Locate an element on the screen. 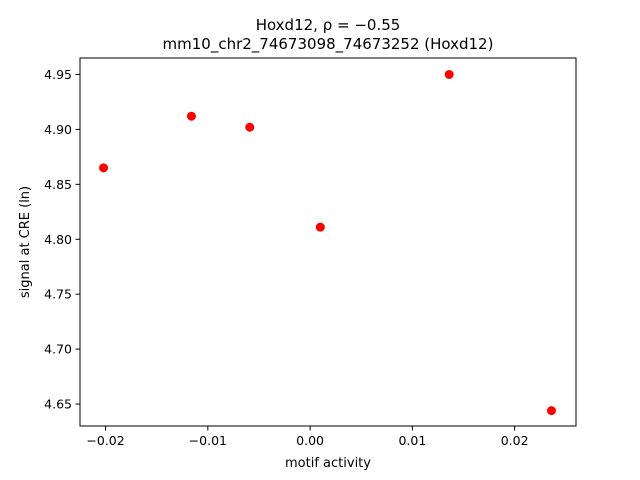  chart-title-line2: mm10_chr2_74673098_74673252 (Hoxd12) is located at coordinates (328, 44).